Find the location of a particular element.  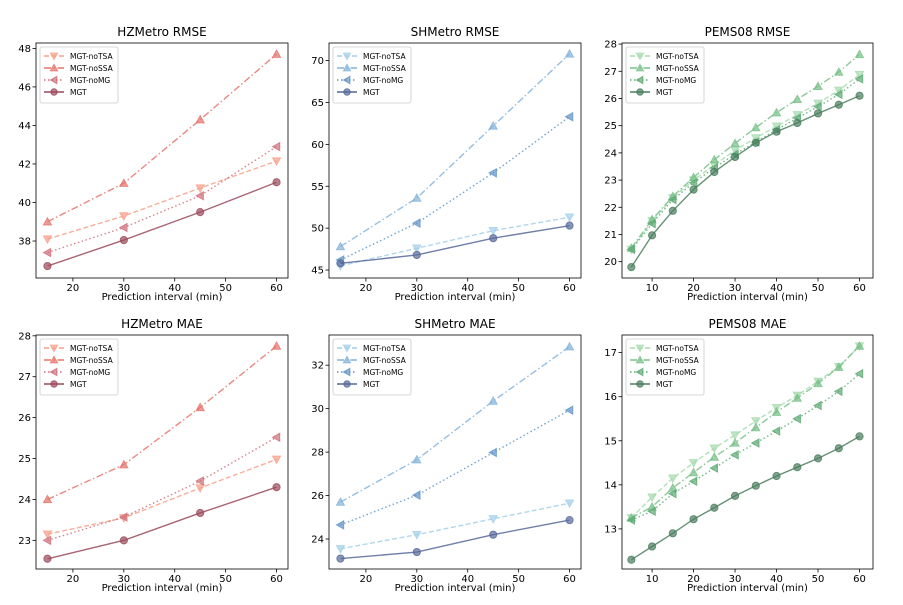

y-tick-label: 26 is located at coordinates (24, 418).